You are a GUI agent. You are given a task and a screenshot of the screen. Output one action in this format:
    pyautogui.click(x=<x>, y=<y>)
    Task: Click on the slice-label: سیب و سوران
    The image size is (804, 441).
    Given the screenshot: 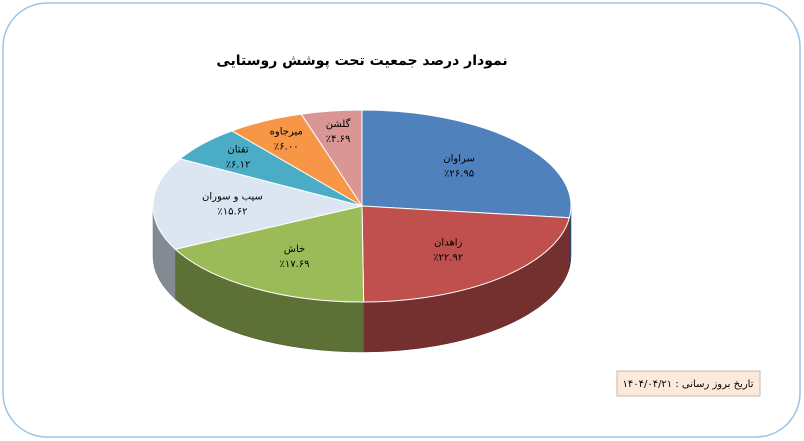 What is the action you would take?
    pyautogui.click(x=232, y=197)
    